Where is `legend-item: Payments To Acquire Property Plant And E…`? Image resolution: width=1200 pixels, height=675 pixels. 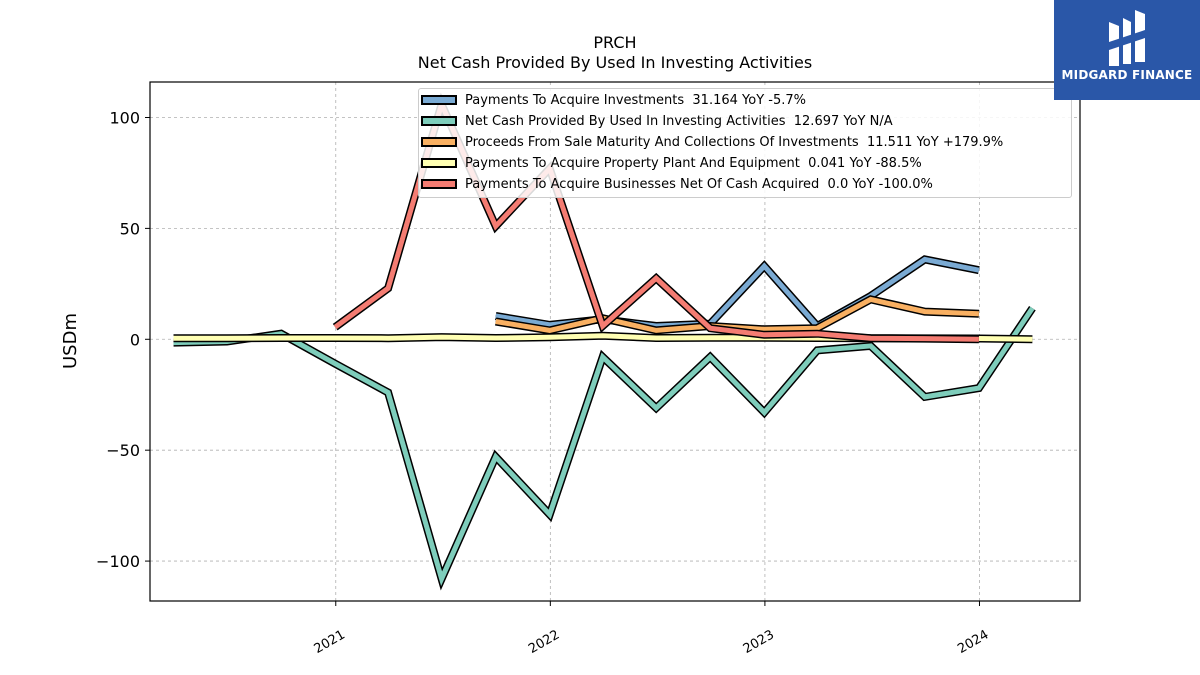
legend-item: Payments To Acquire Property Plant And E… is located at coordinates (671, 163).